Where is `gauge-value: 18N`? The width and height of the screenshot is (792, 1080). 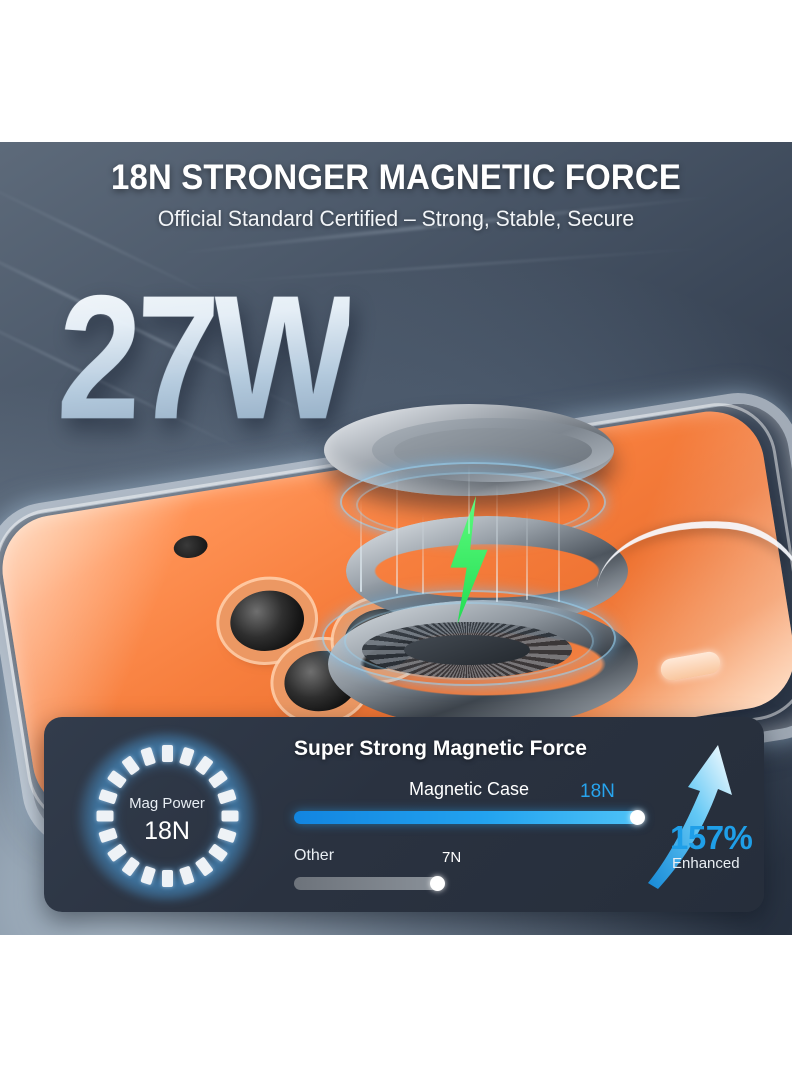
gauge-value: 18N is located at coordinates (167, 831).